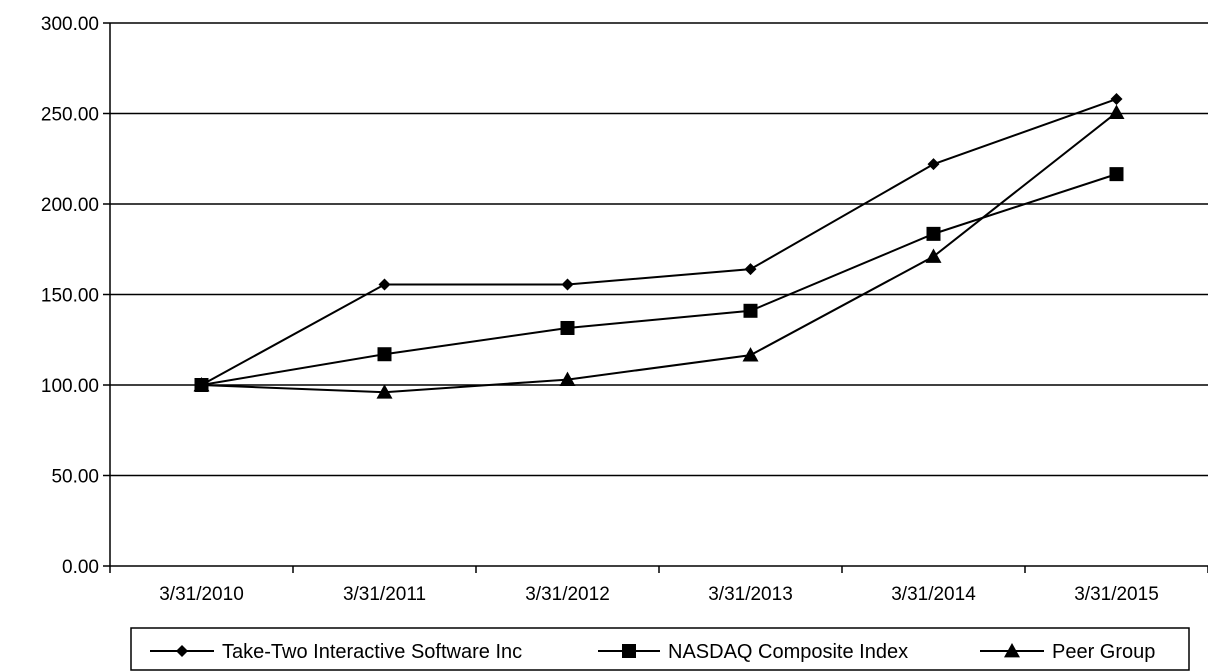 Image resolution: width=1208 pixels, height=671 pixels. I want to click on legend-marker-triangle, so click(1012, 650).